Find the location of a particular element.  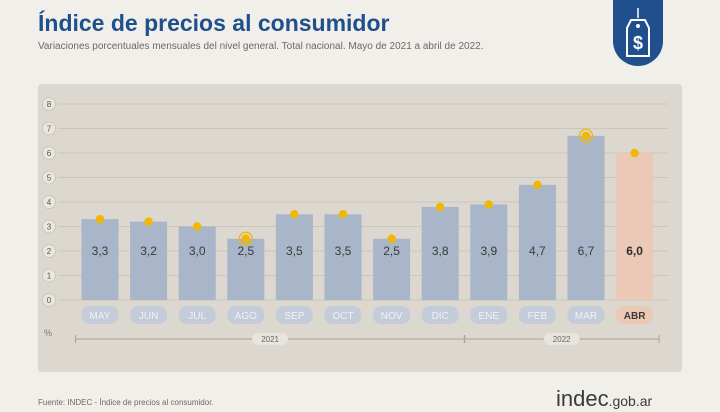

category-label: MAR is located at coordinates (586, 316).